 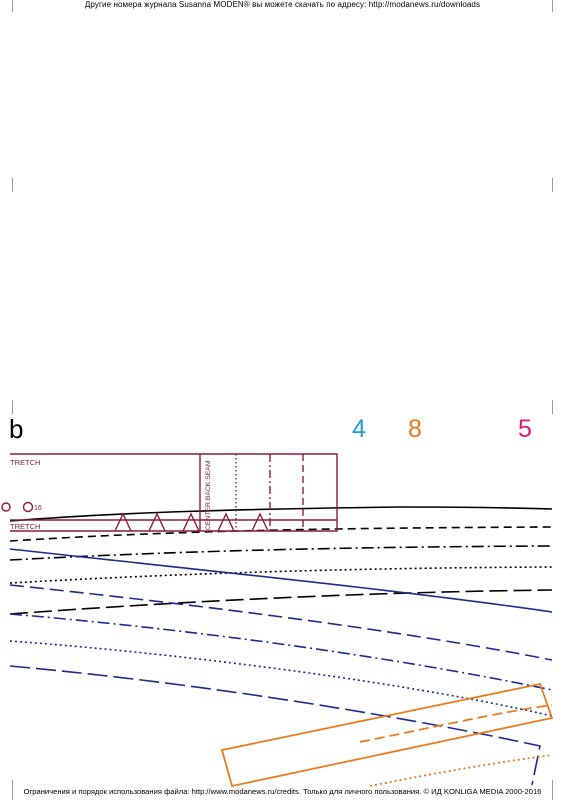 I want to click on size-label-5: 5, so click(x=525, y=429).